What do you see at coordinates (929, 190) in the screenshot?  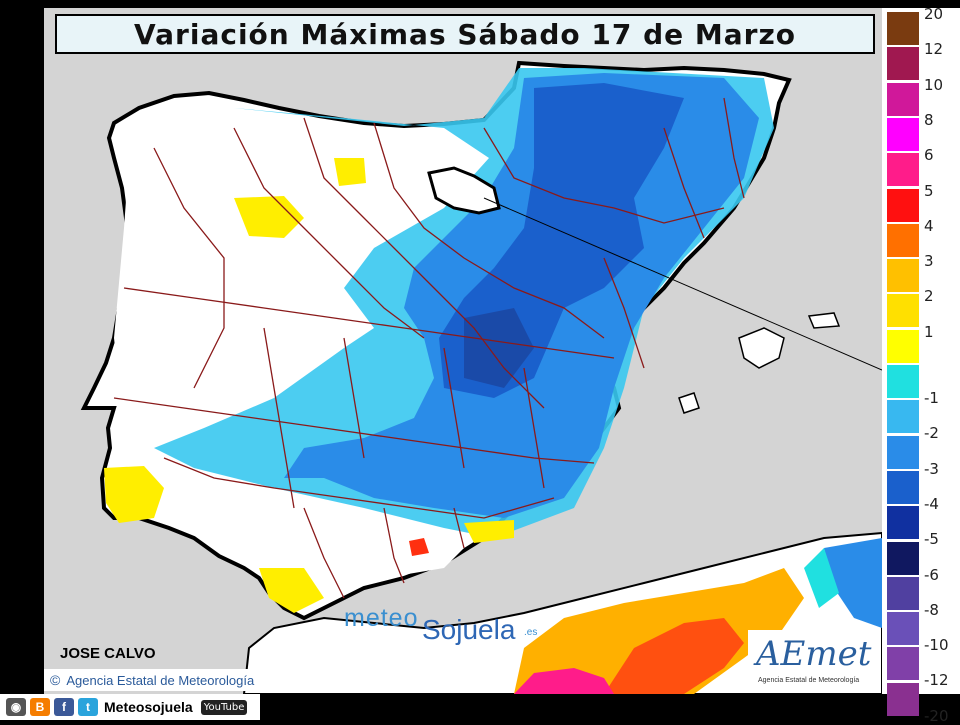 I see `legend-label: 5` at bounding box center [929, 190].